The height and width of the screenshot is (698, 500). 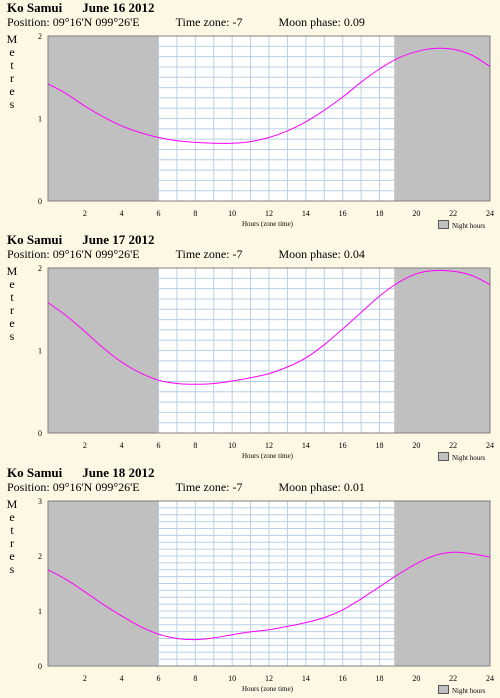 I want to click on y-tick-label: 3, so click(x=40, y=501).